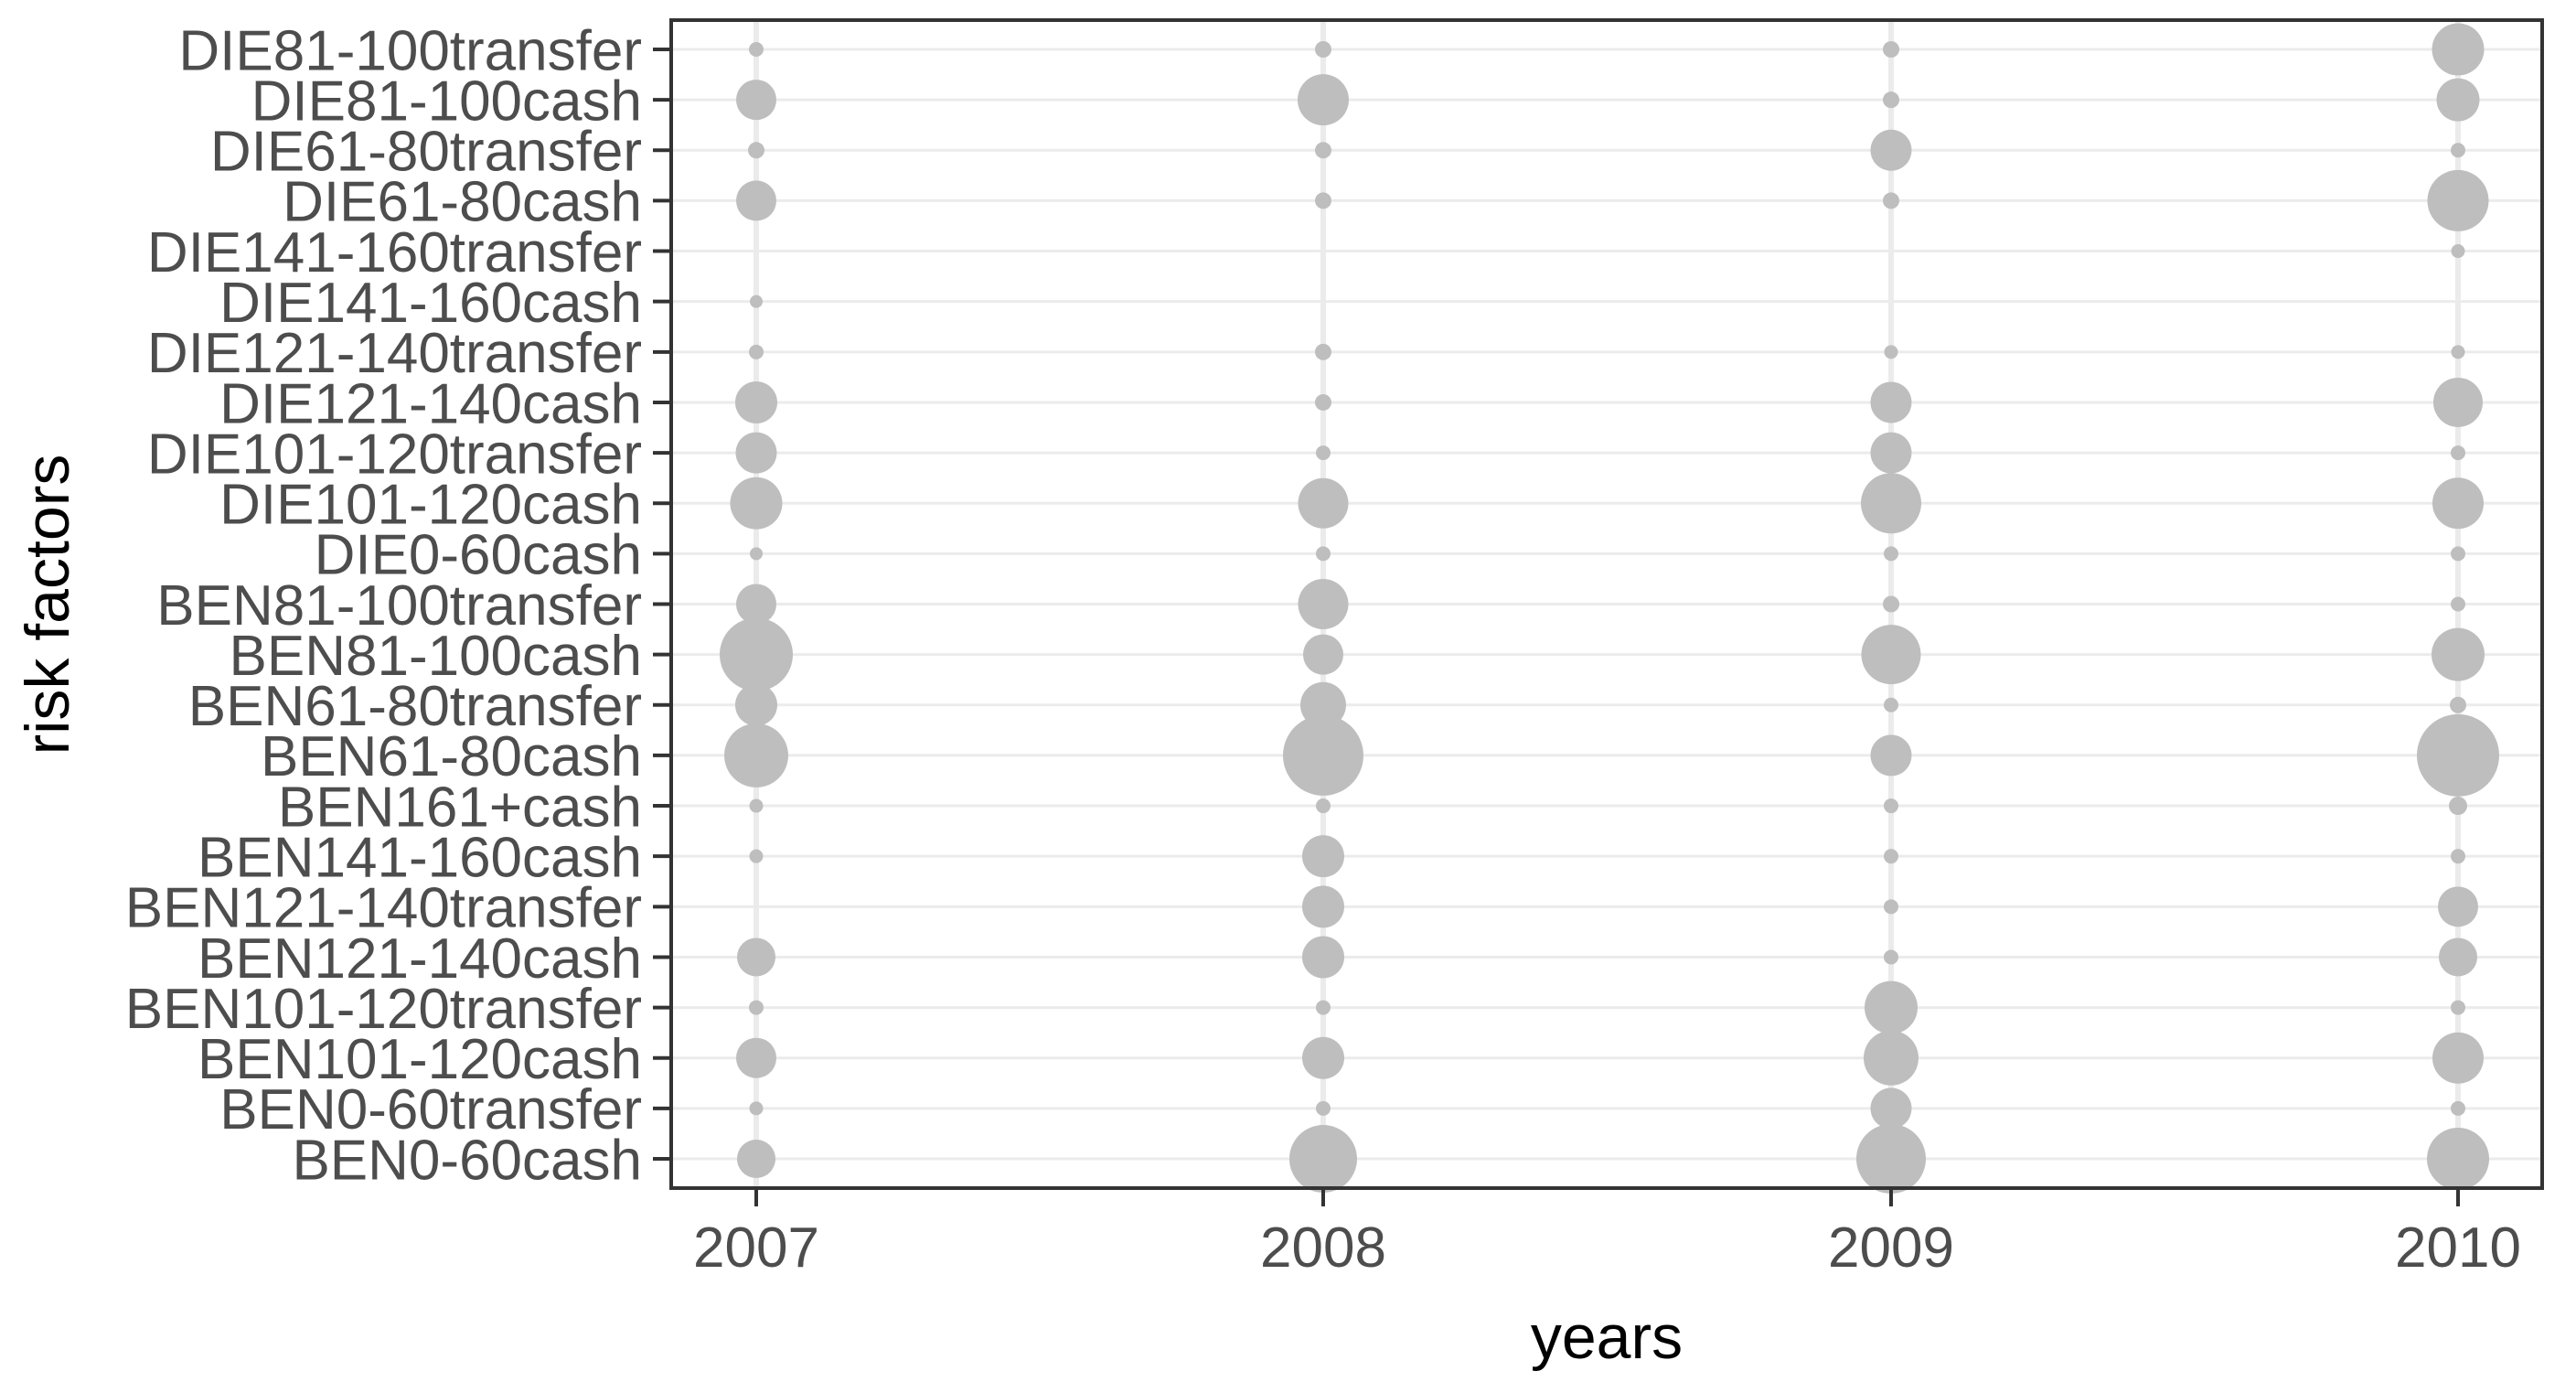 Image resolution: width=2576 pixels, height=1382 pixels. I want to click on y-axis-title: risk factors, so click(47, 604).